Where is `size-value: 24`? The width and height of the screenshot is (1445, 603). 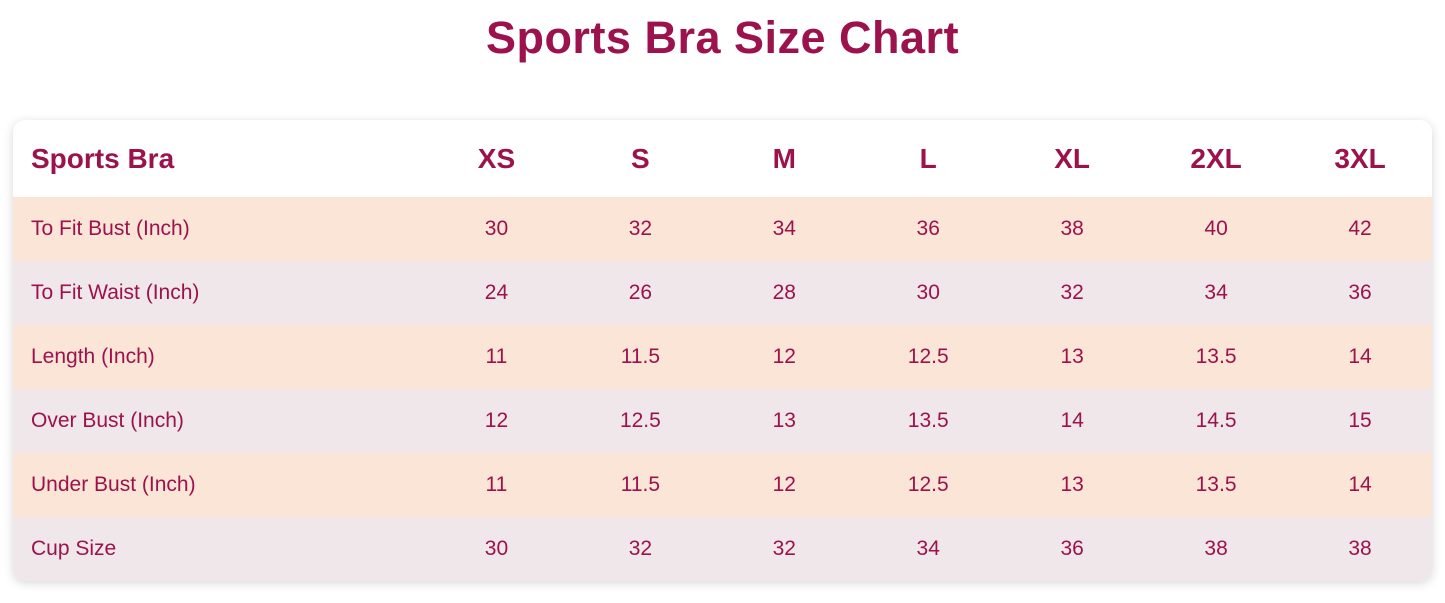 size-value: 24 is located at coordinates (496, 292).